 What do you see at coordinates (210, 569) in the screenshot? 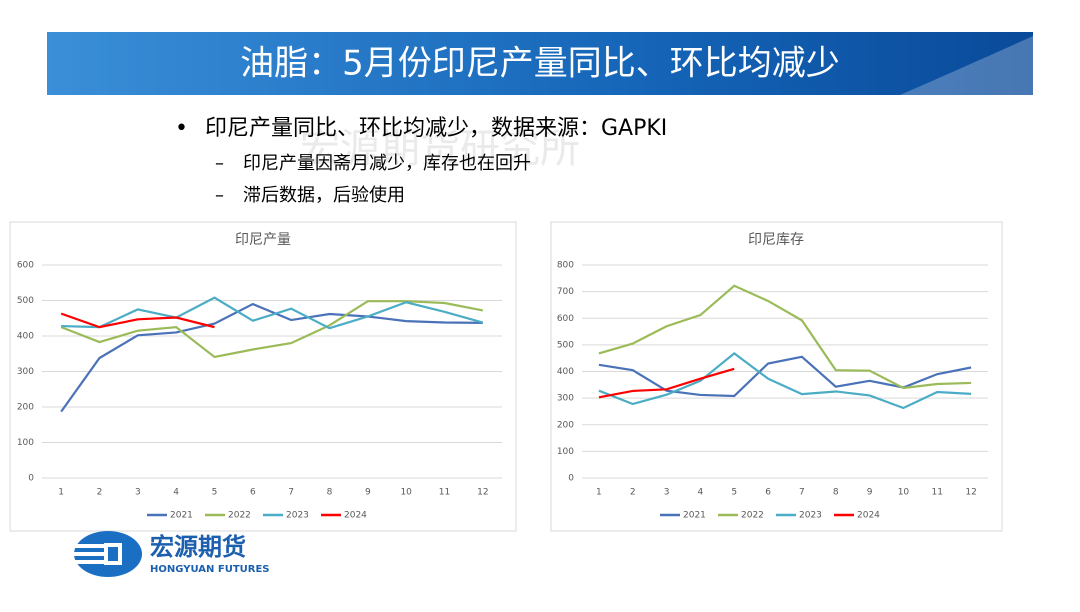
I see `logo-english: HONGYUAN FUTURES` at bounding box center [210, 569].